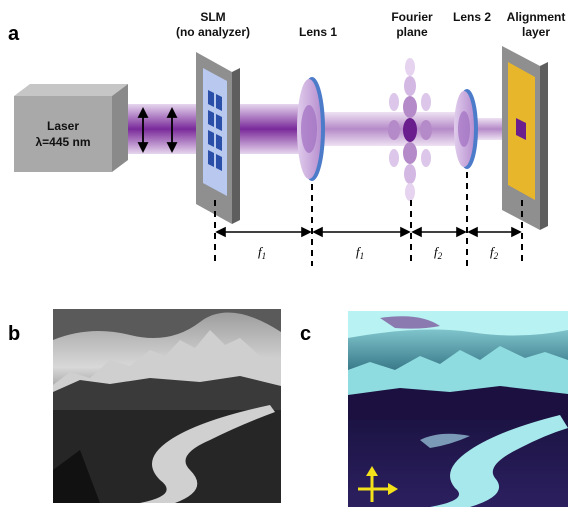 This screenshot has height=514, width=574. Describe the element at coordinates (14, 334) in the screenshot. I see `panel-label-b: b` at that location.